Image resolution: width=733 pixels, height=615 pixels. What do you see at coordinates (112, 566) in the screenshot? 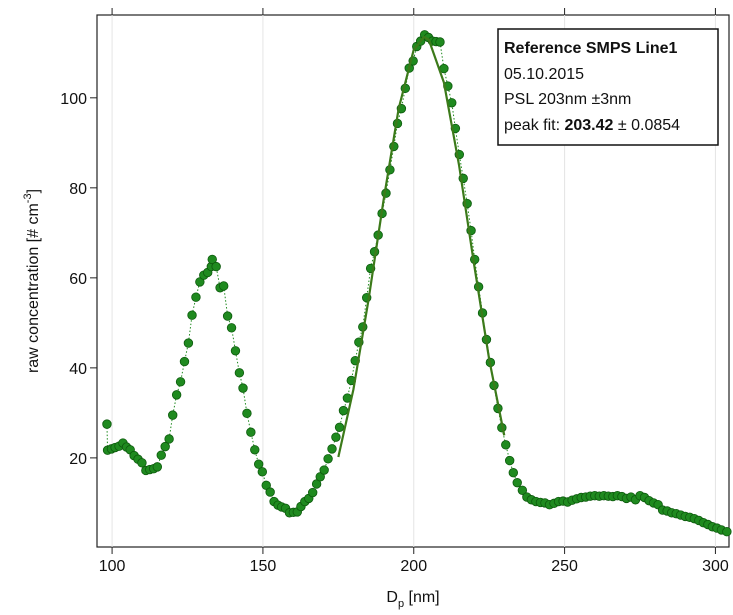
I see `x-tick-label: 100` at bounding box center [112, 566].